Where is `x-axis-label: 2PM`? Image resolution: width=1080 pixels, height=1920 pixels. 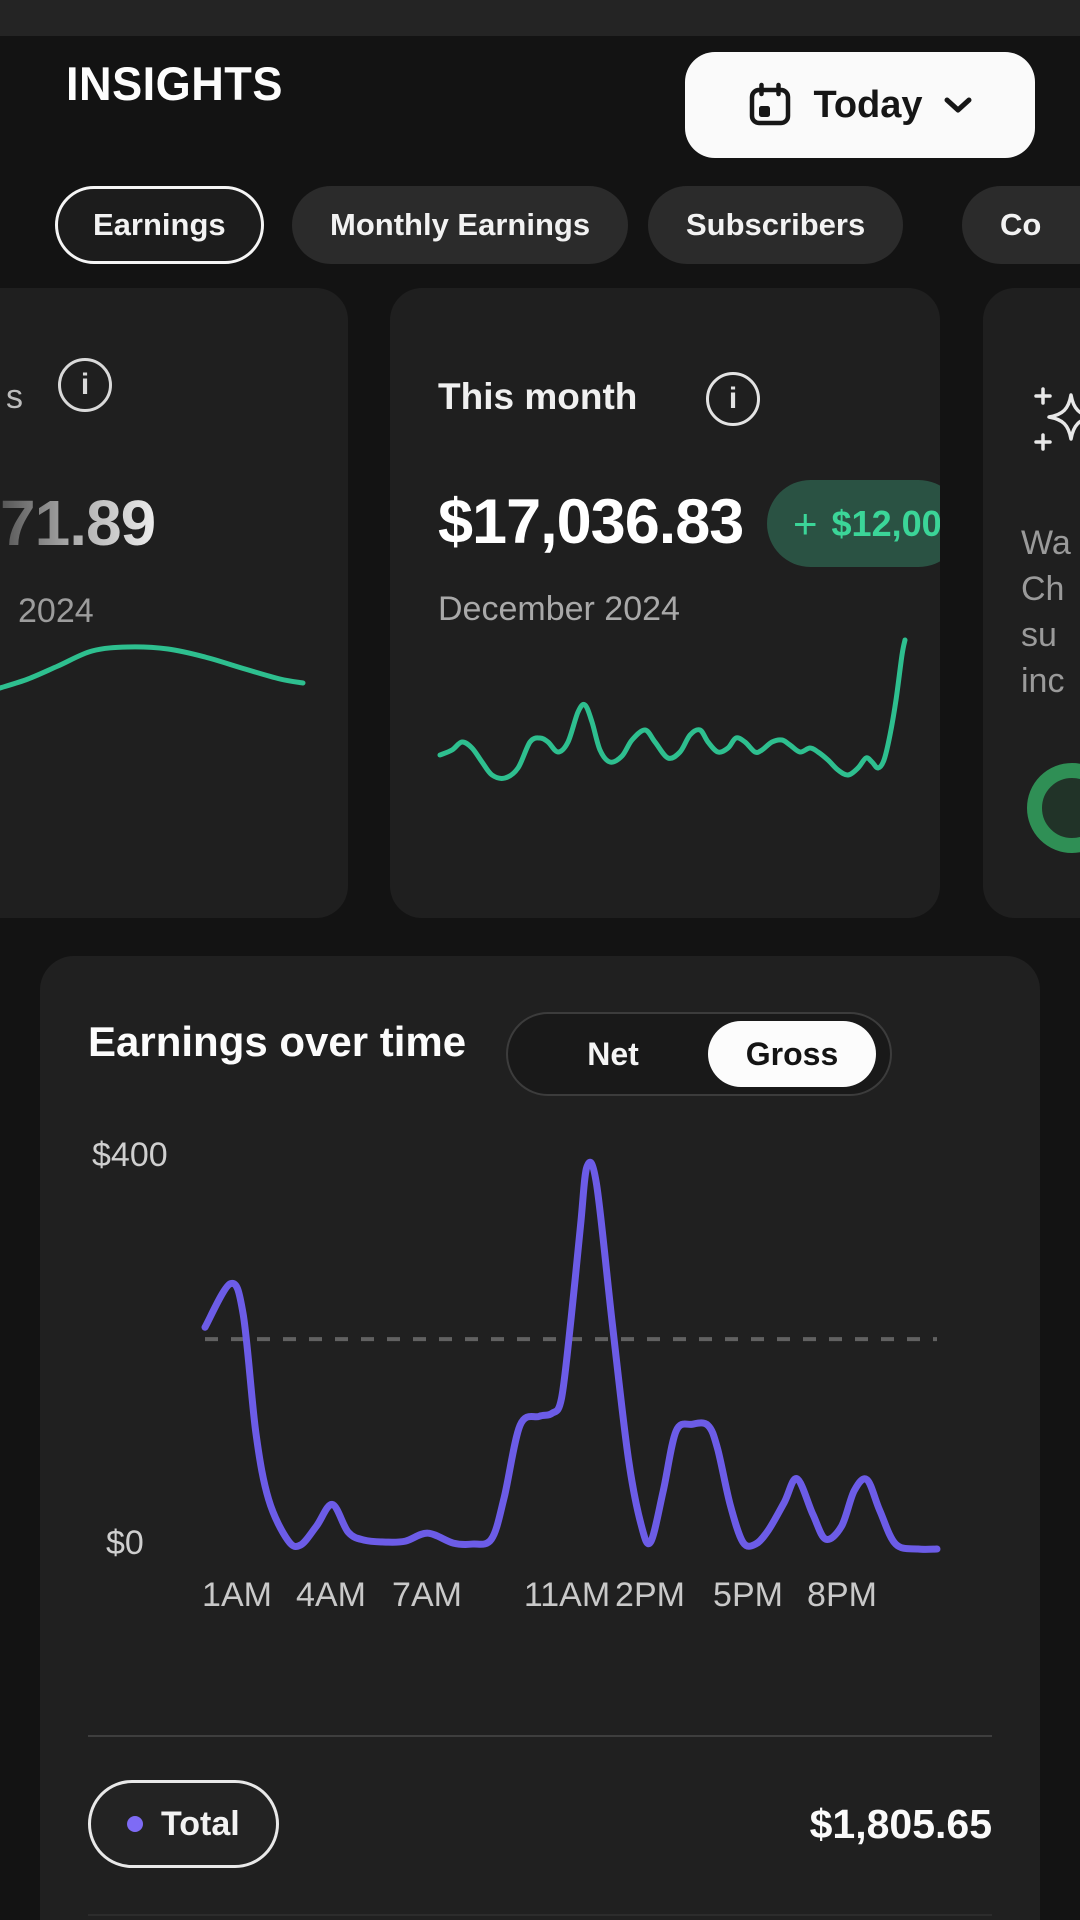 x-axis-label: 2PM is located at coordinates (650, 1595).